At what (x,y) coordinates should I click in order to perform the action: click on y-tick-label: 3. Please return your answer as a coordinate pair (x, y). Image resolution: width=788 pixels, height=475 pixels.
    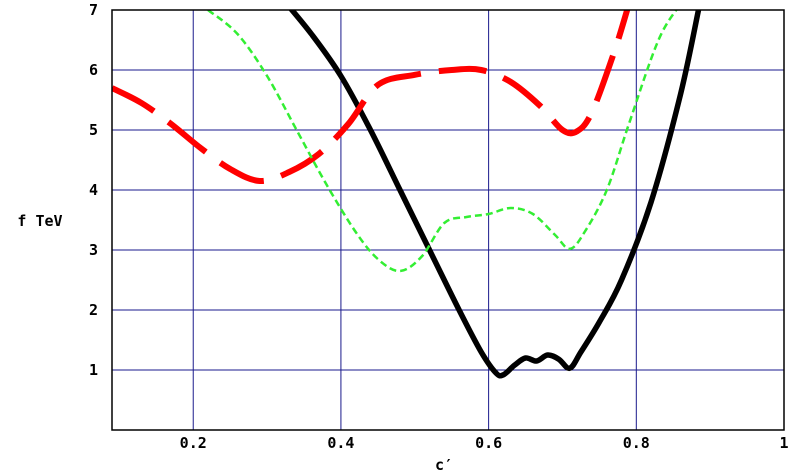
    Looking at the image, I should click on (93, 250).